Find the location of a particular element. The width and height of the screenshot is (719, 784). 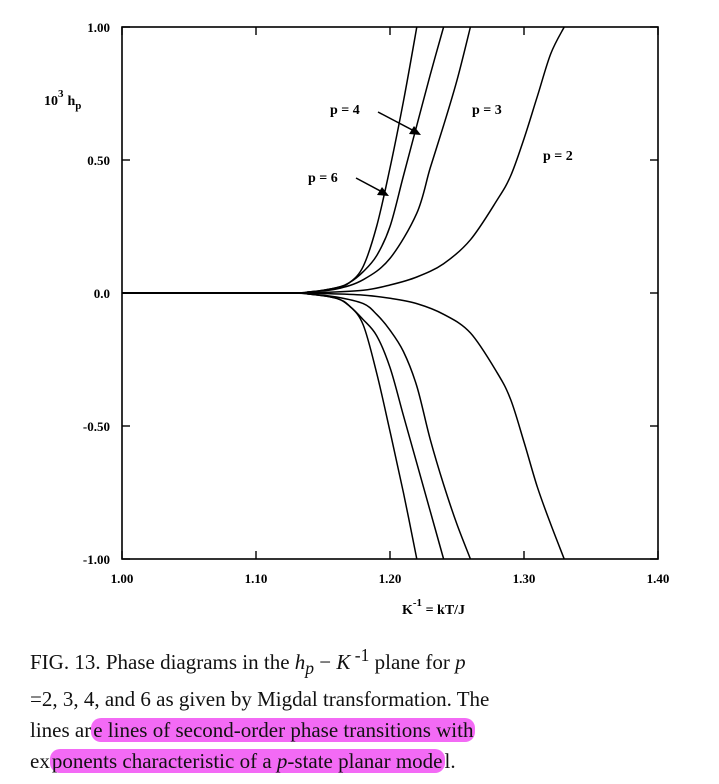

y-tick-label: -0.50 is located at coordinates (96, 426).